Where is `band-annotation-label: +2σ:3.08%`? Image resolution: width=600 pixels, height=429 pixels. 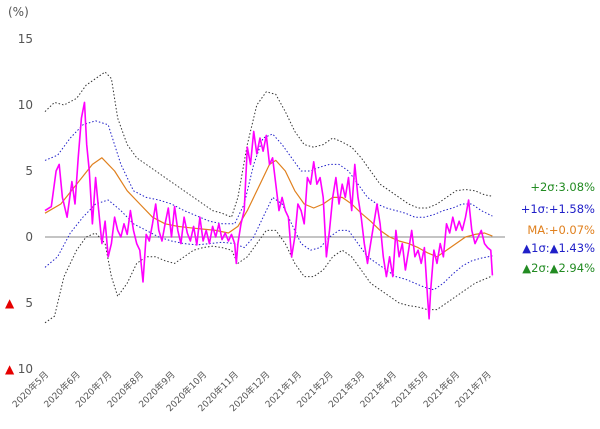 band-annotation-label: +2σ:3.08% is located at coordinates (562, 187).